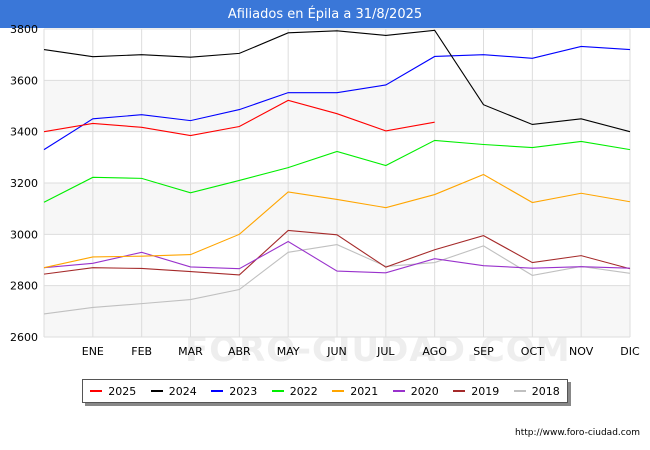  Describe the element at coordinates (24, 132) in the screenshot. I see `y-tick-label: 3400` at that location.